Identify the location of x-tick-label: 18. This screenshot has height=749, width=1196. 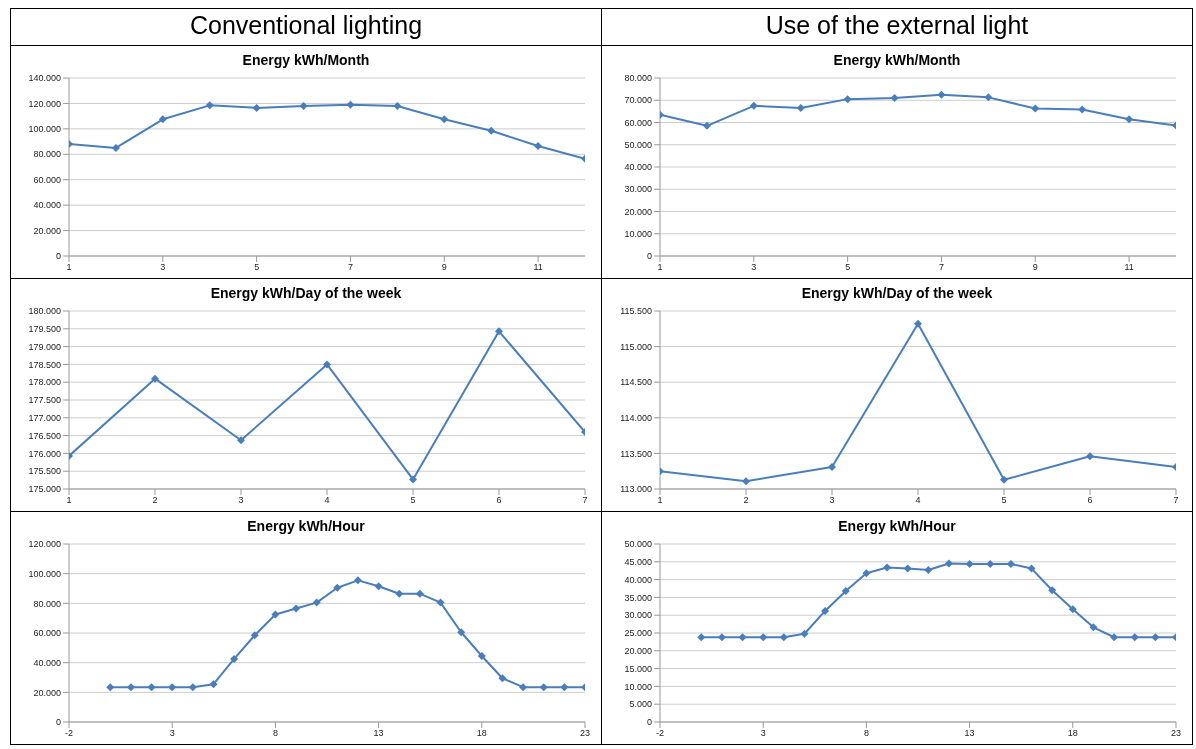
(1072, 733).